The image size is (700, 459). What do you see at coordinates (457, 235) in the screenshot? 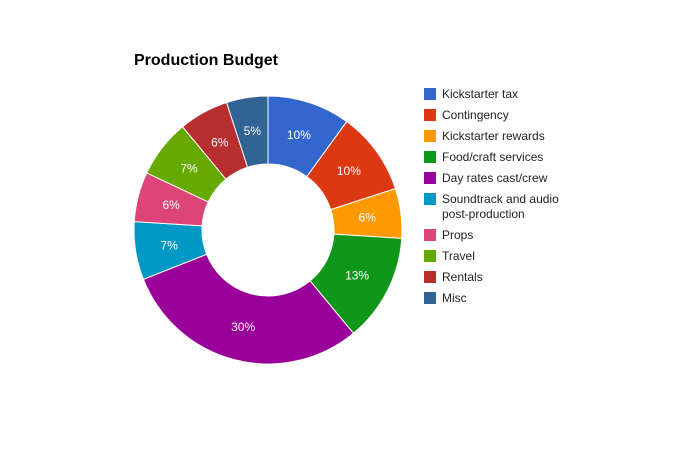
I see `legend-label: Props` at bounding box center [457, 235].